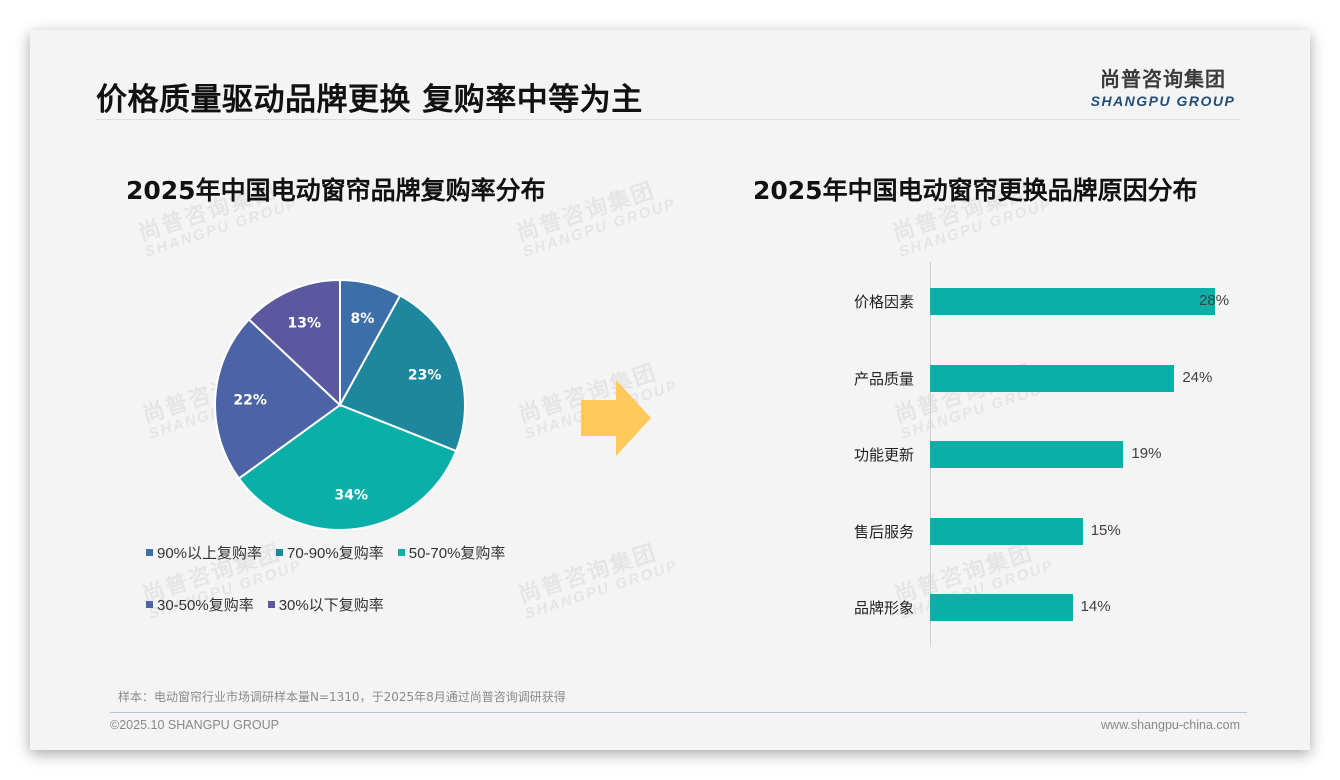 The width and height of the screenshot is (1340, 780). I want to click on bar-row: 价格因素 28%, so click(1035, 301).